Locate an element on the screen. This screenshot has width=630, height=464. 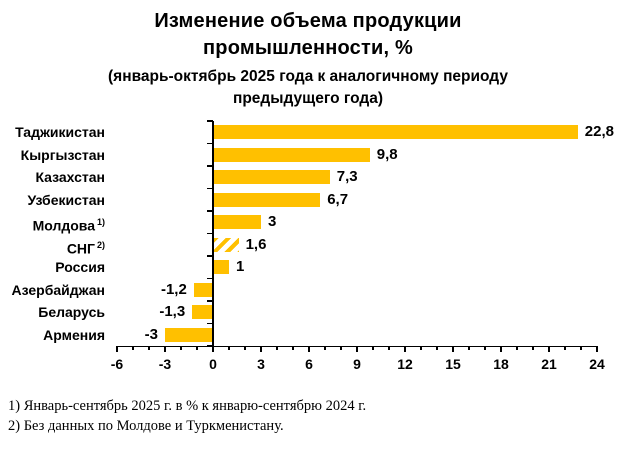
x-axis-tick-label: -6 is located at coordinates (117, 364).